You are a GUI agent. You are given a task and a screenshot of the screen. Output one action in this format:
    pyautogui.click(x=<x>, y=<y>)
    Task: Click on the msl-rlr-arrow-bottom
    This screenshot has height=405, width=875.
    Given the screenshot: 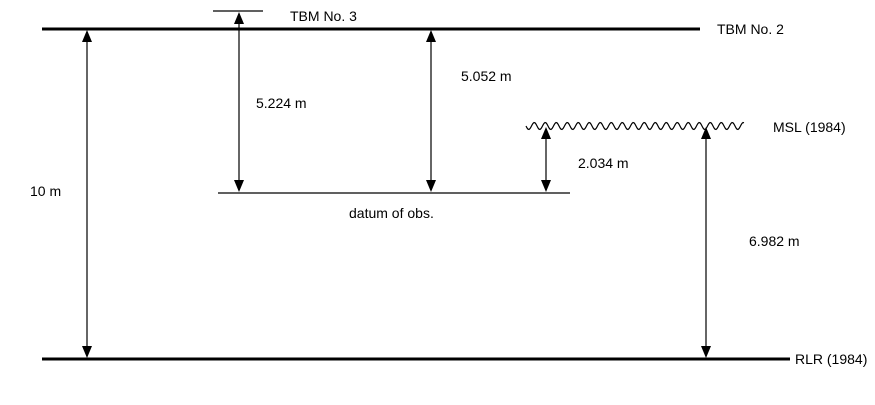 What is the action you would take?
    pyautogui.click(x=706, y=352)
    